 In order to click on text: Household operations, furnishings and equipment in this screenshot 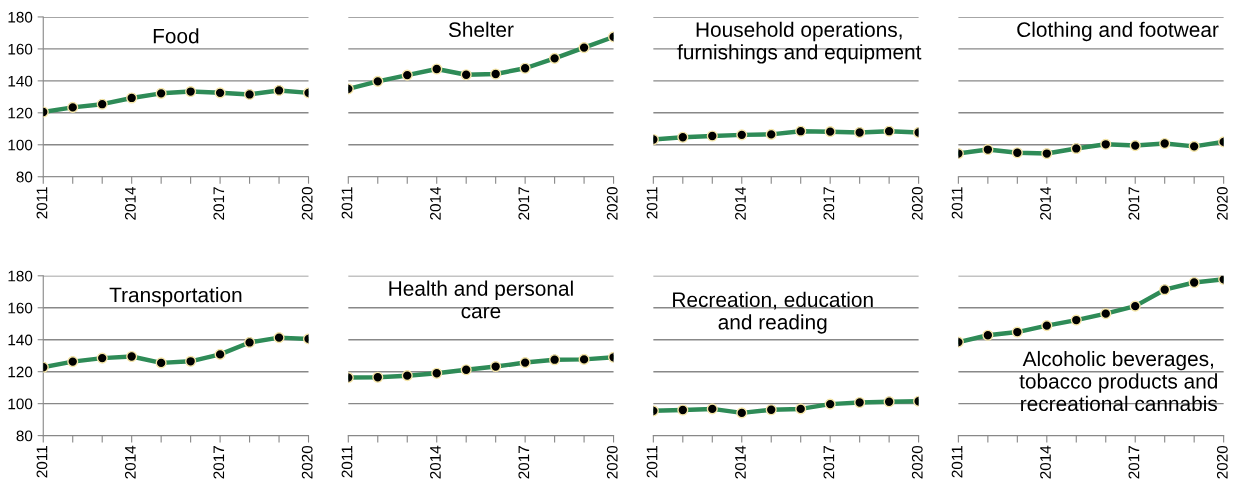, I will do `click(799, 42)`.